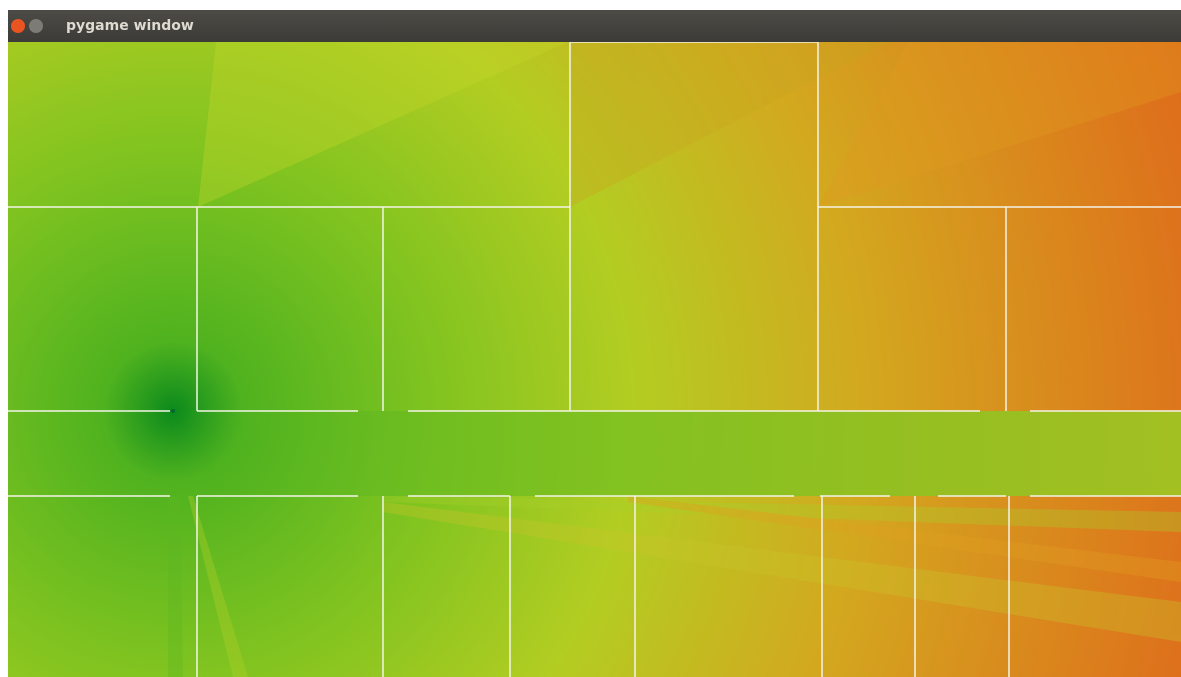  What do you see at coordinates (173, 411) in the screenshot?
I see `light-source` at bounding box center [173, 411].